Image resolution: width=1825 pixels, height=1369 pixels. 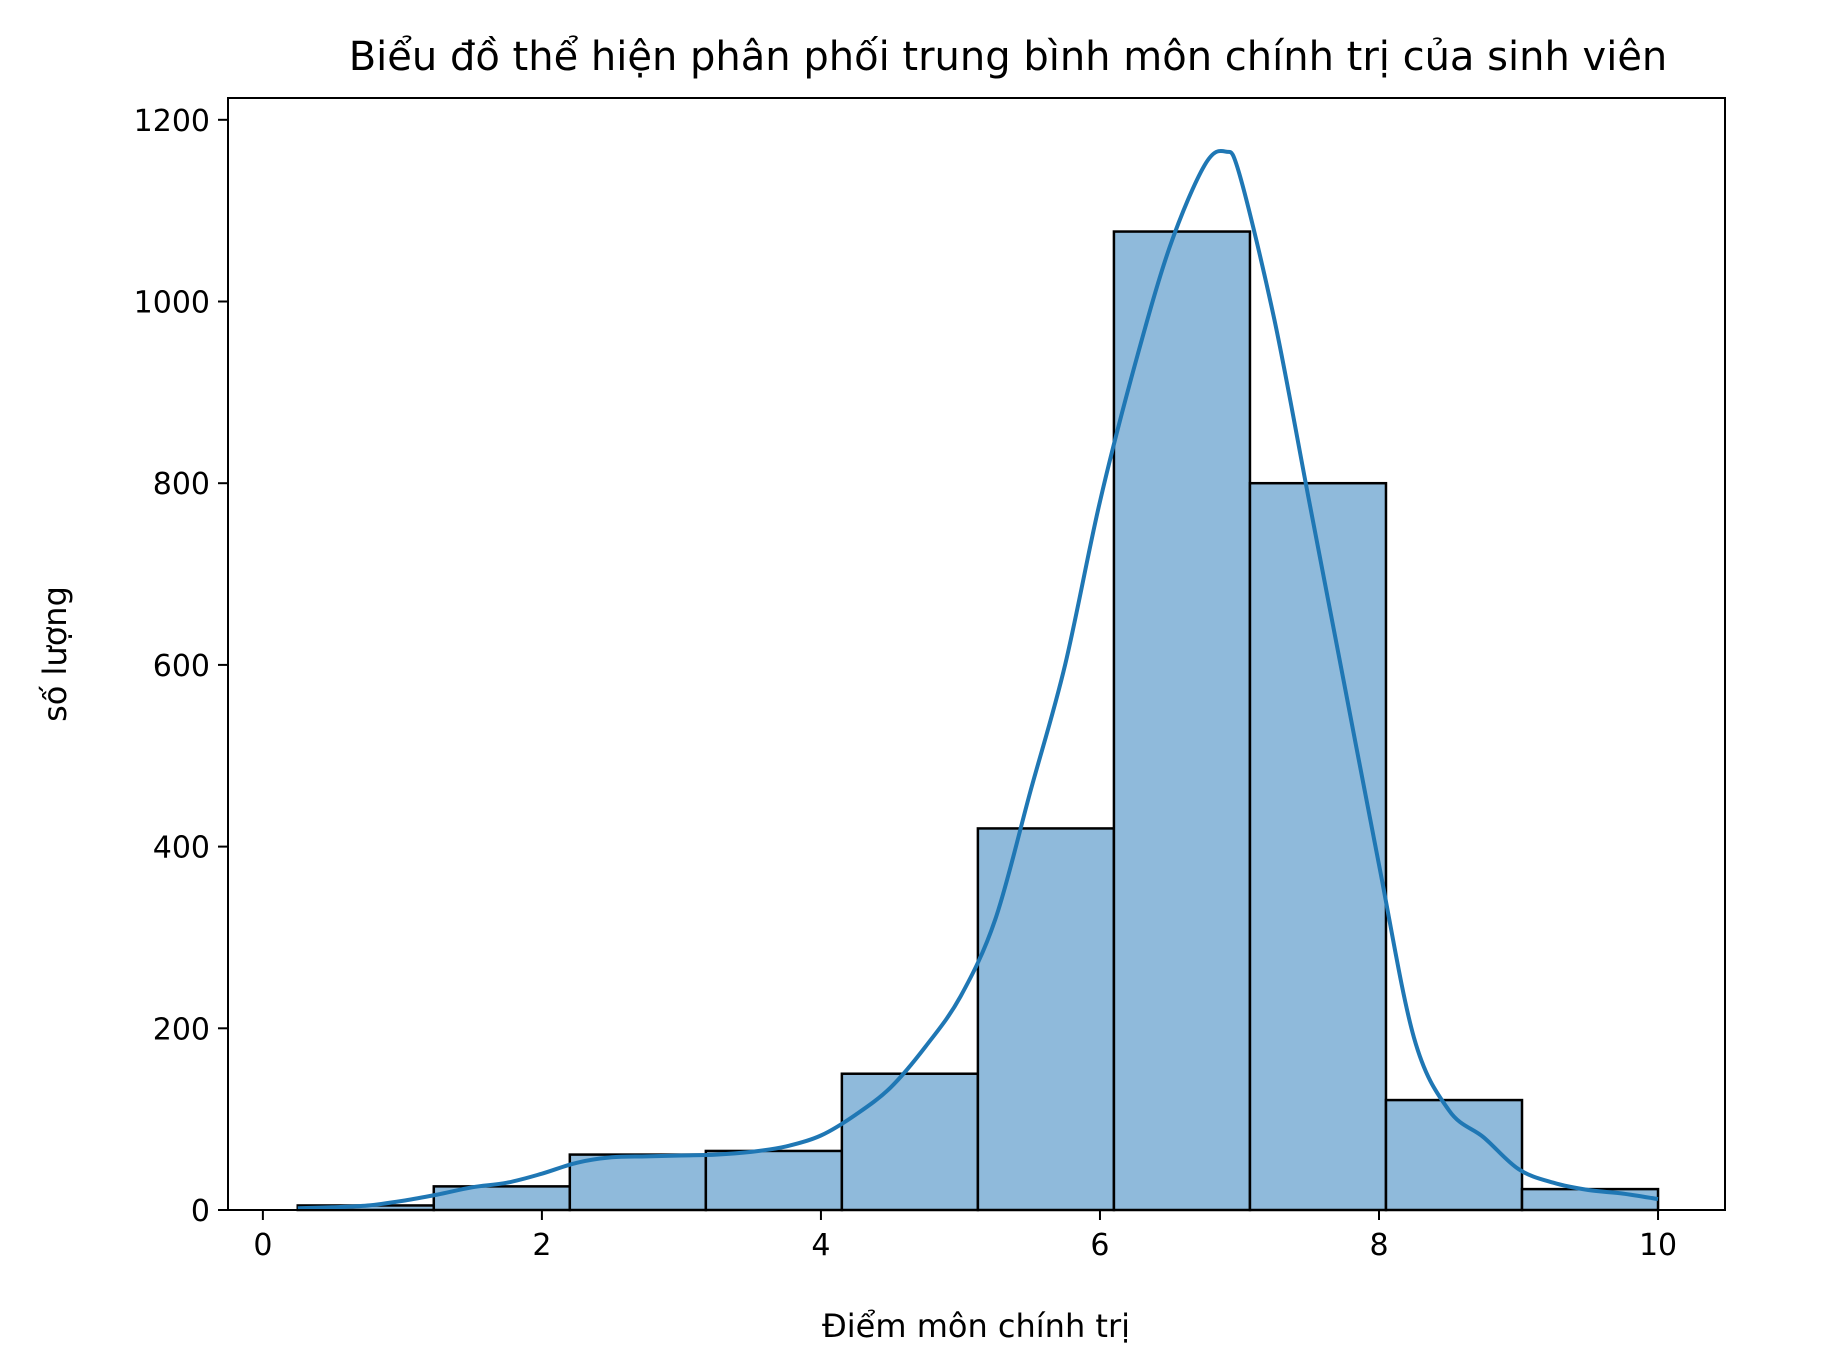 I want to click on y-tick-label-5: 1000, so click(x=172, y=303).